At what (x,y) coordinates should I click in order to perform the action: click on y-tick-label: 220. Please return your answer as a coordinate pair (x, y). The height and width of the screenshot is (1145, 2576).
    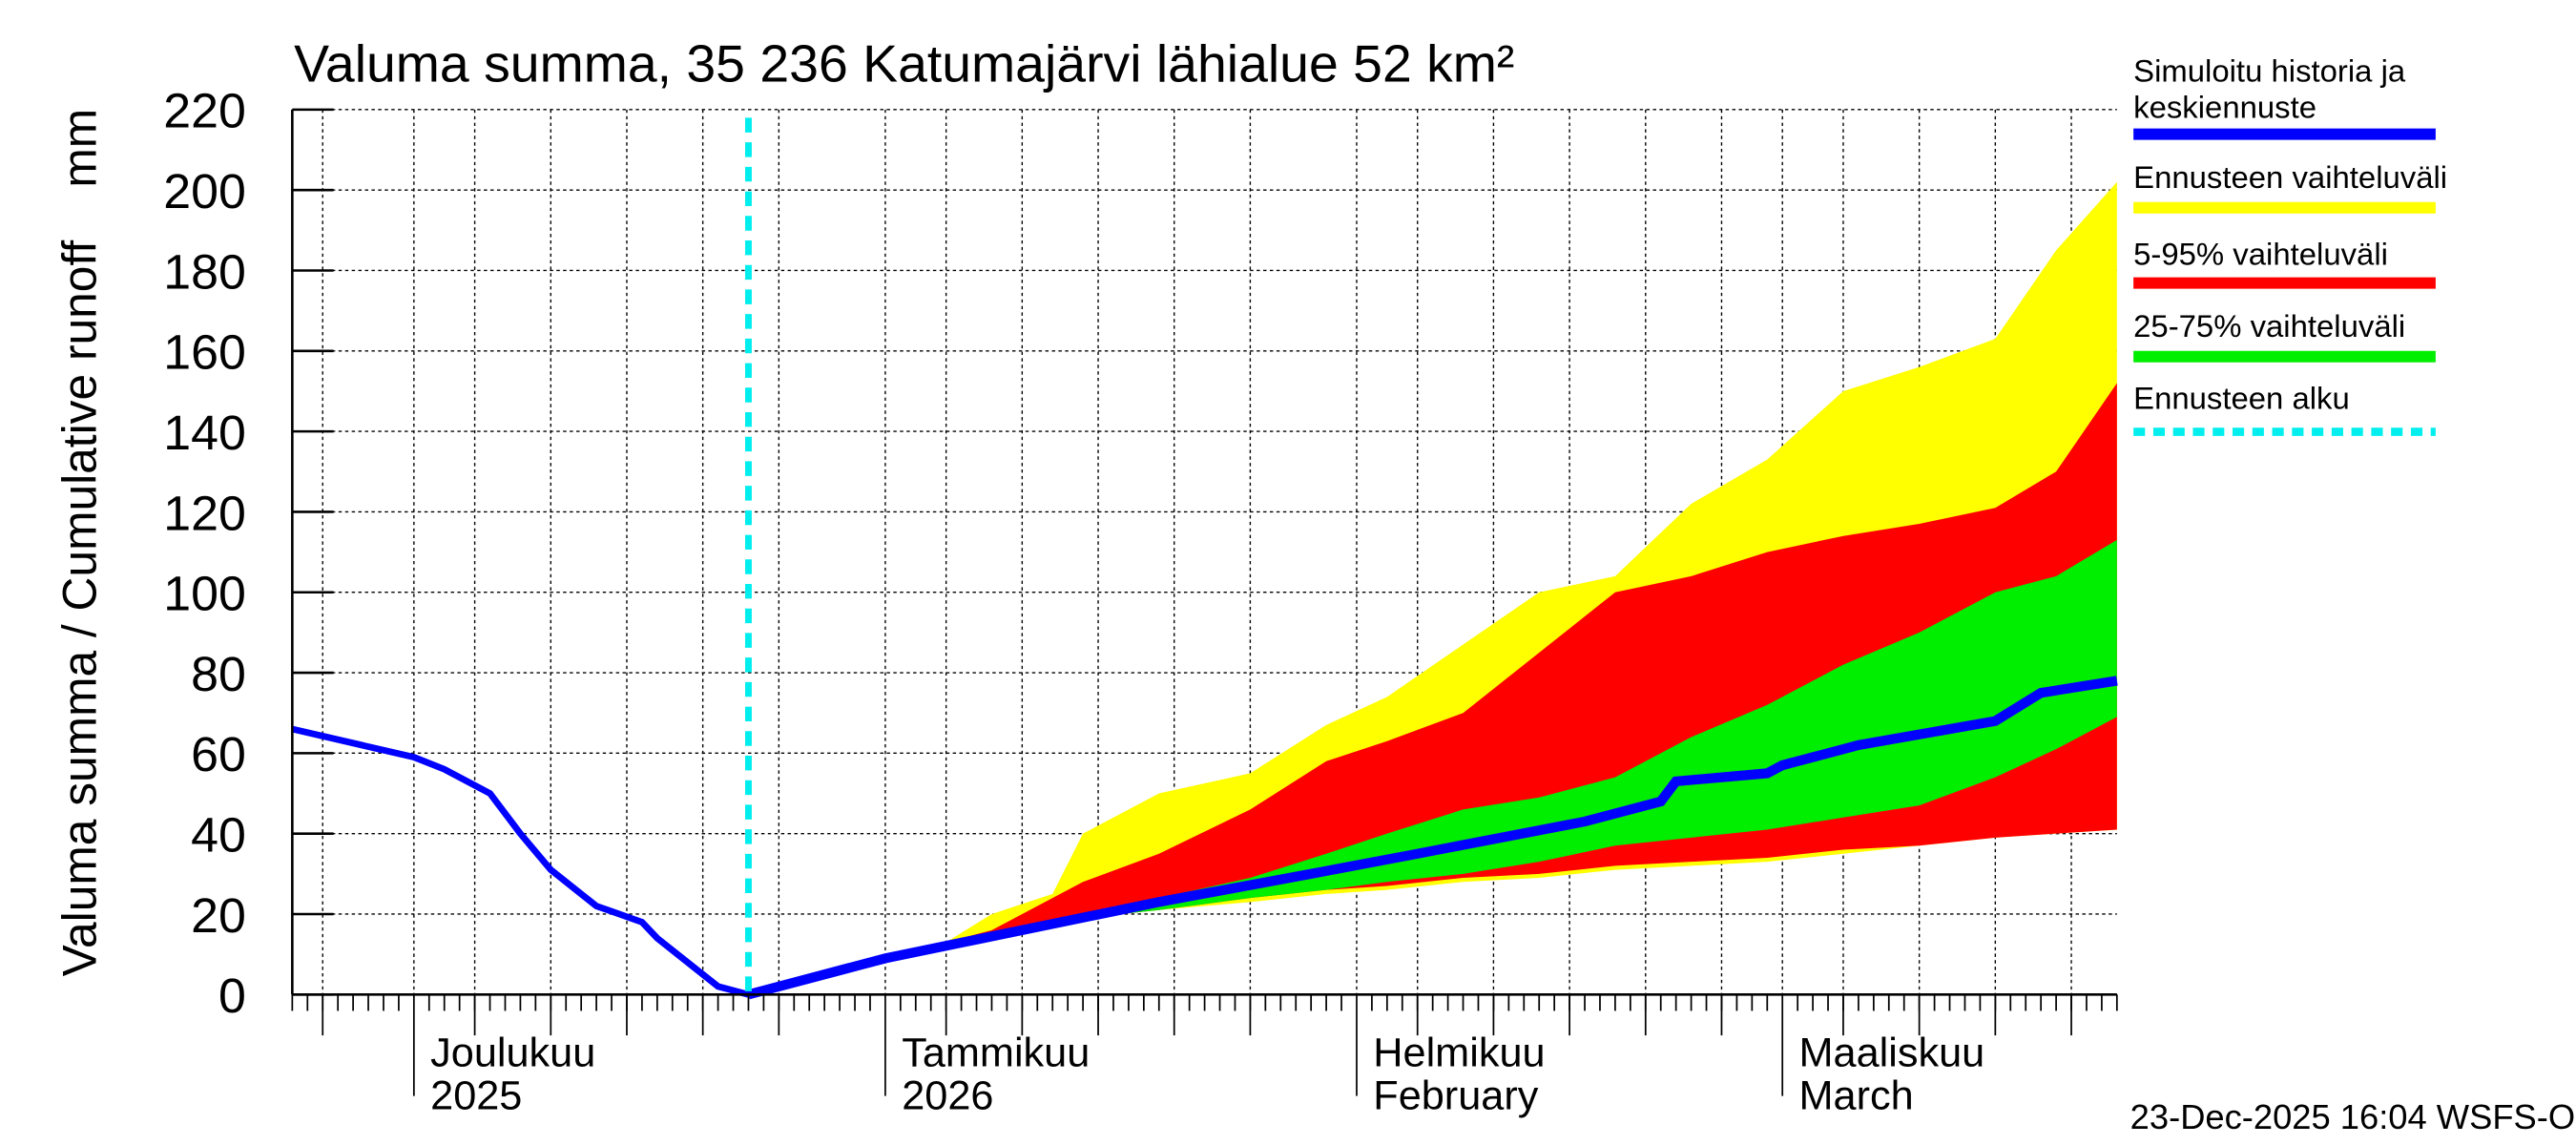
    Looking at the image, I should click on (204, 110).